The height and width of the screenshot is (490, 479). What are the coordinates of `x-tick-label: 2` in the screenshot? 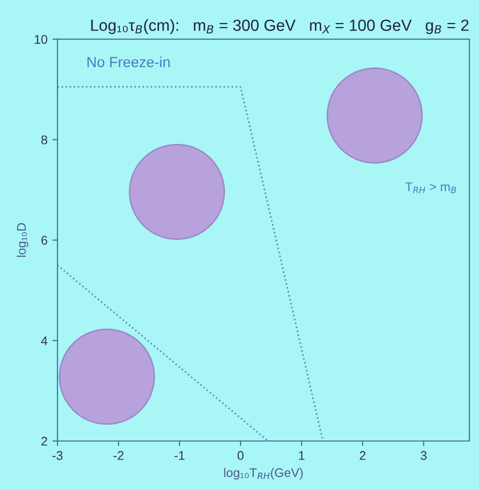 It's located at (363, 455).